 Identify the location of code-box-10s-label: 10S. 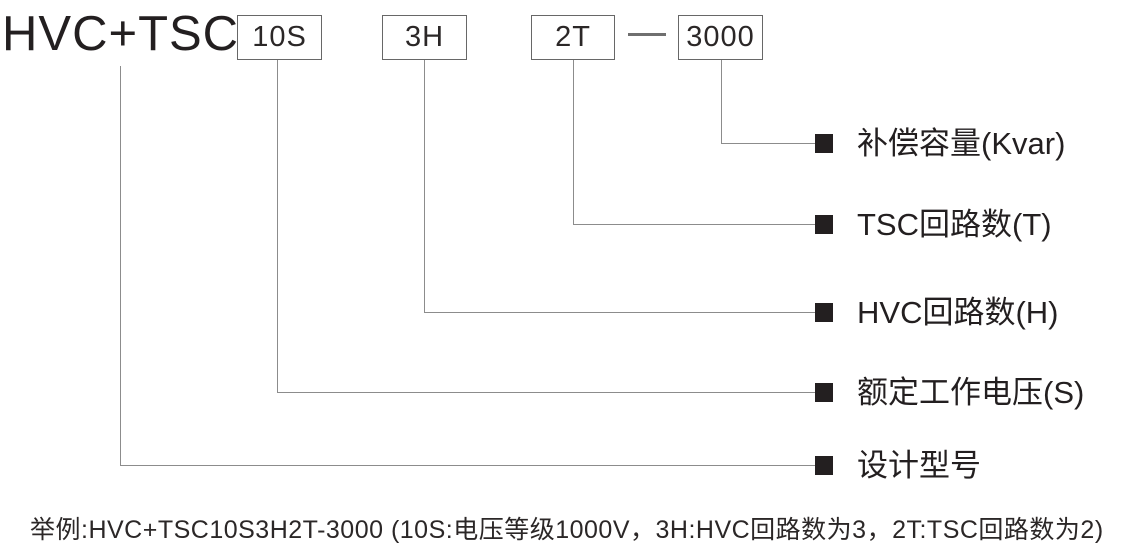
(279, 37).